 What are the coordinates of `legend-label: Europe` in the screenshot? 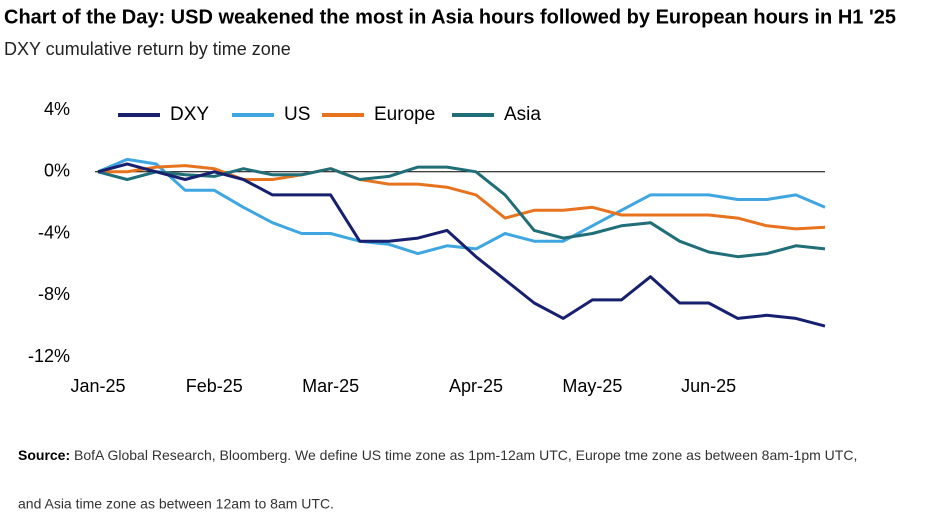 It's located at (404, 114).